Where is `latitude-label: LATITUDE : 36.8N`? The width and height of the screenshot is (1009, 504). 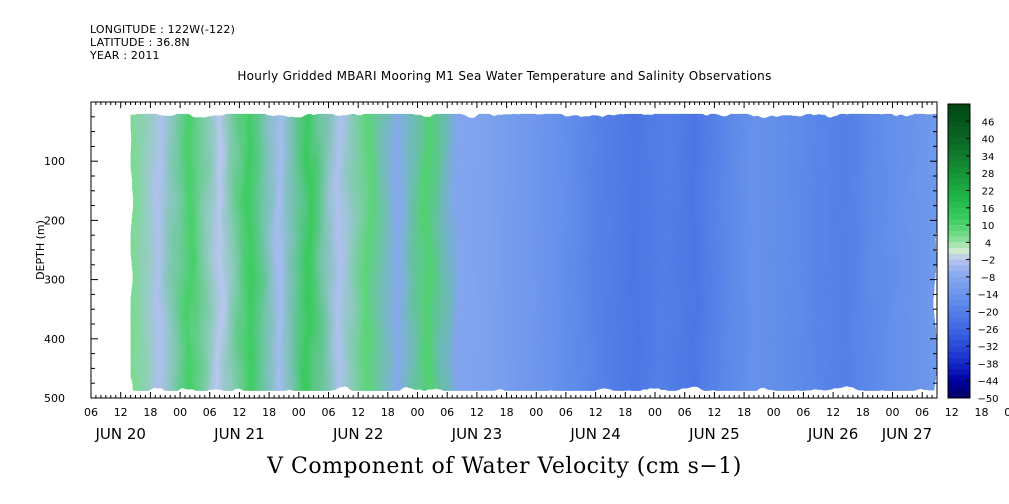
latitude-label: LATITUDE : 36.8N is located at coordinates (140, 42).